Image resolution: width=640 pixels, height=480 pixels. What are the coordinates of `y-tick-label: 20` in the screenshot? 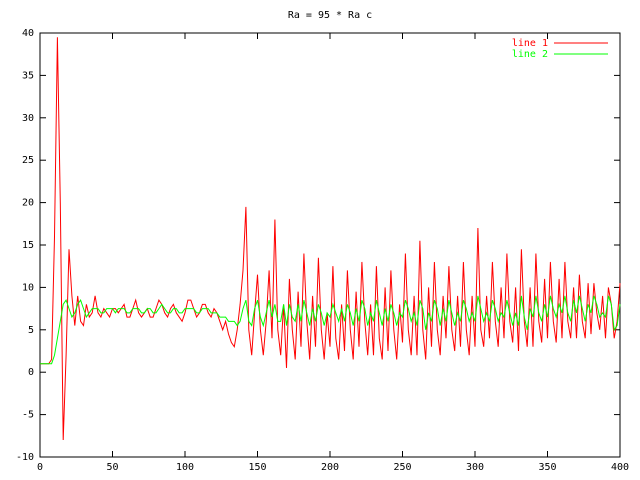 It's located at (28, 203).